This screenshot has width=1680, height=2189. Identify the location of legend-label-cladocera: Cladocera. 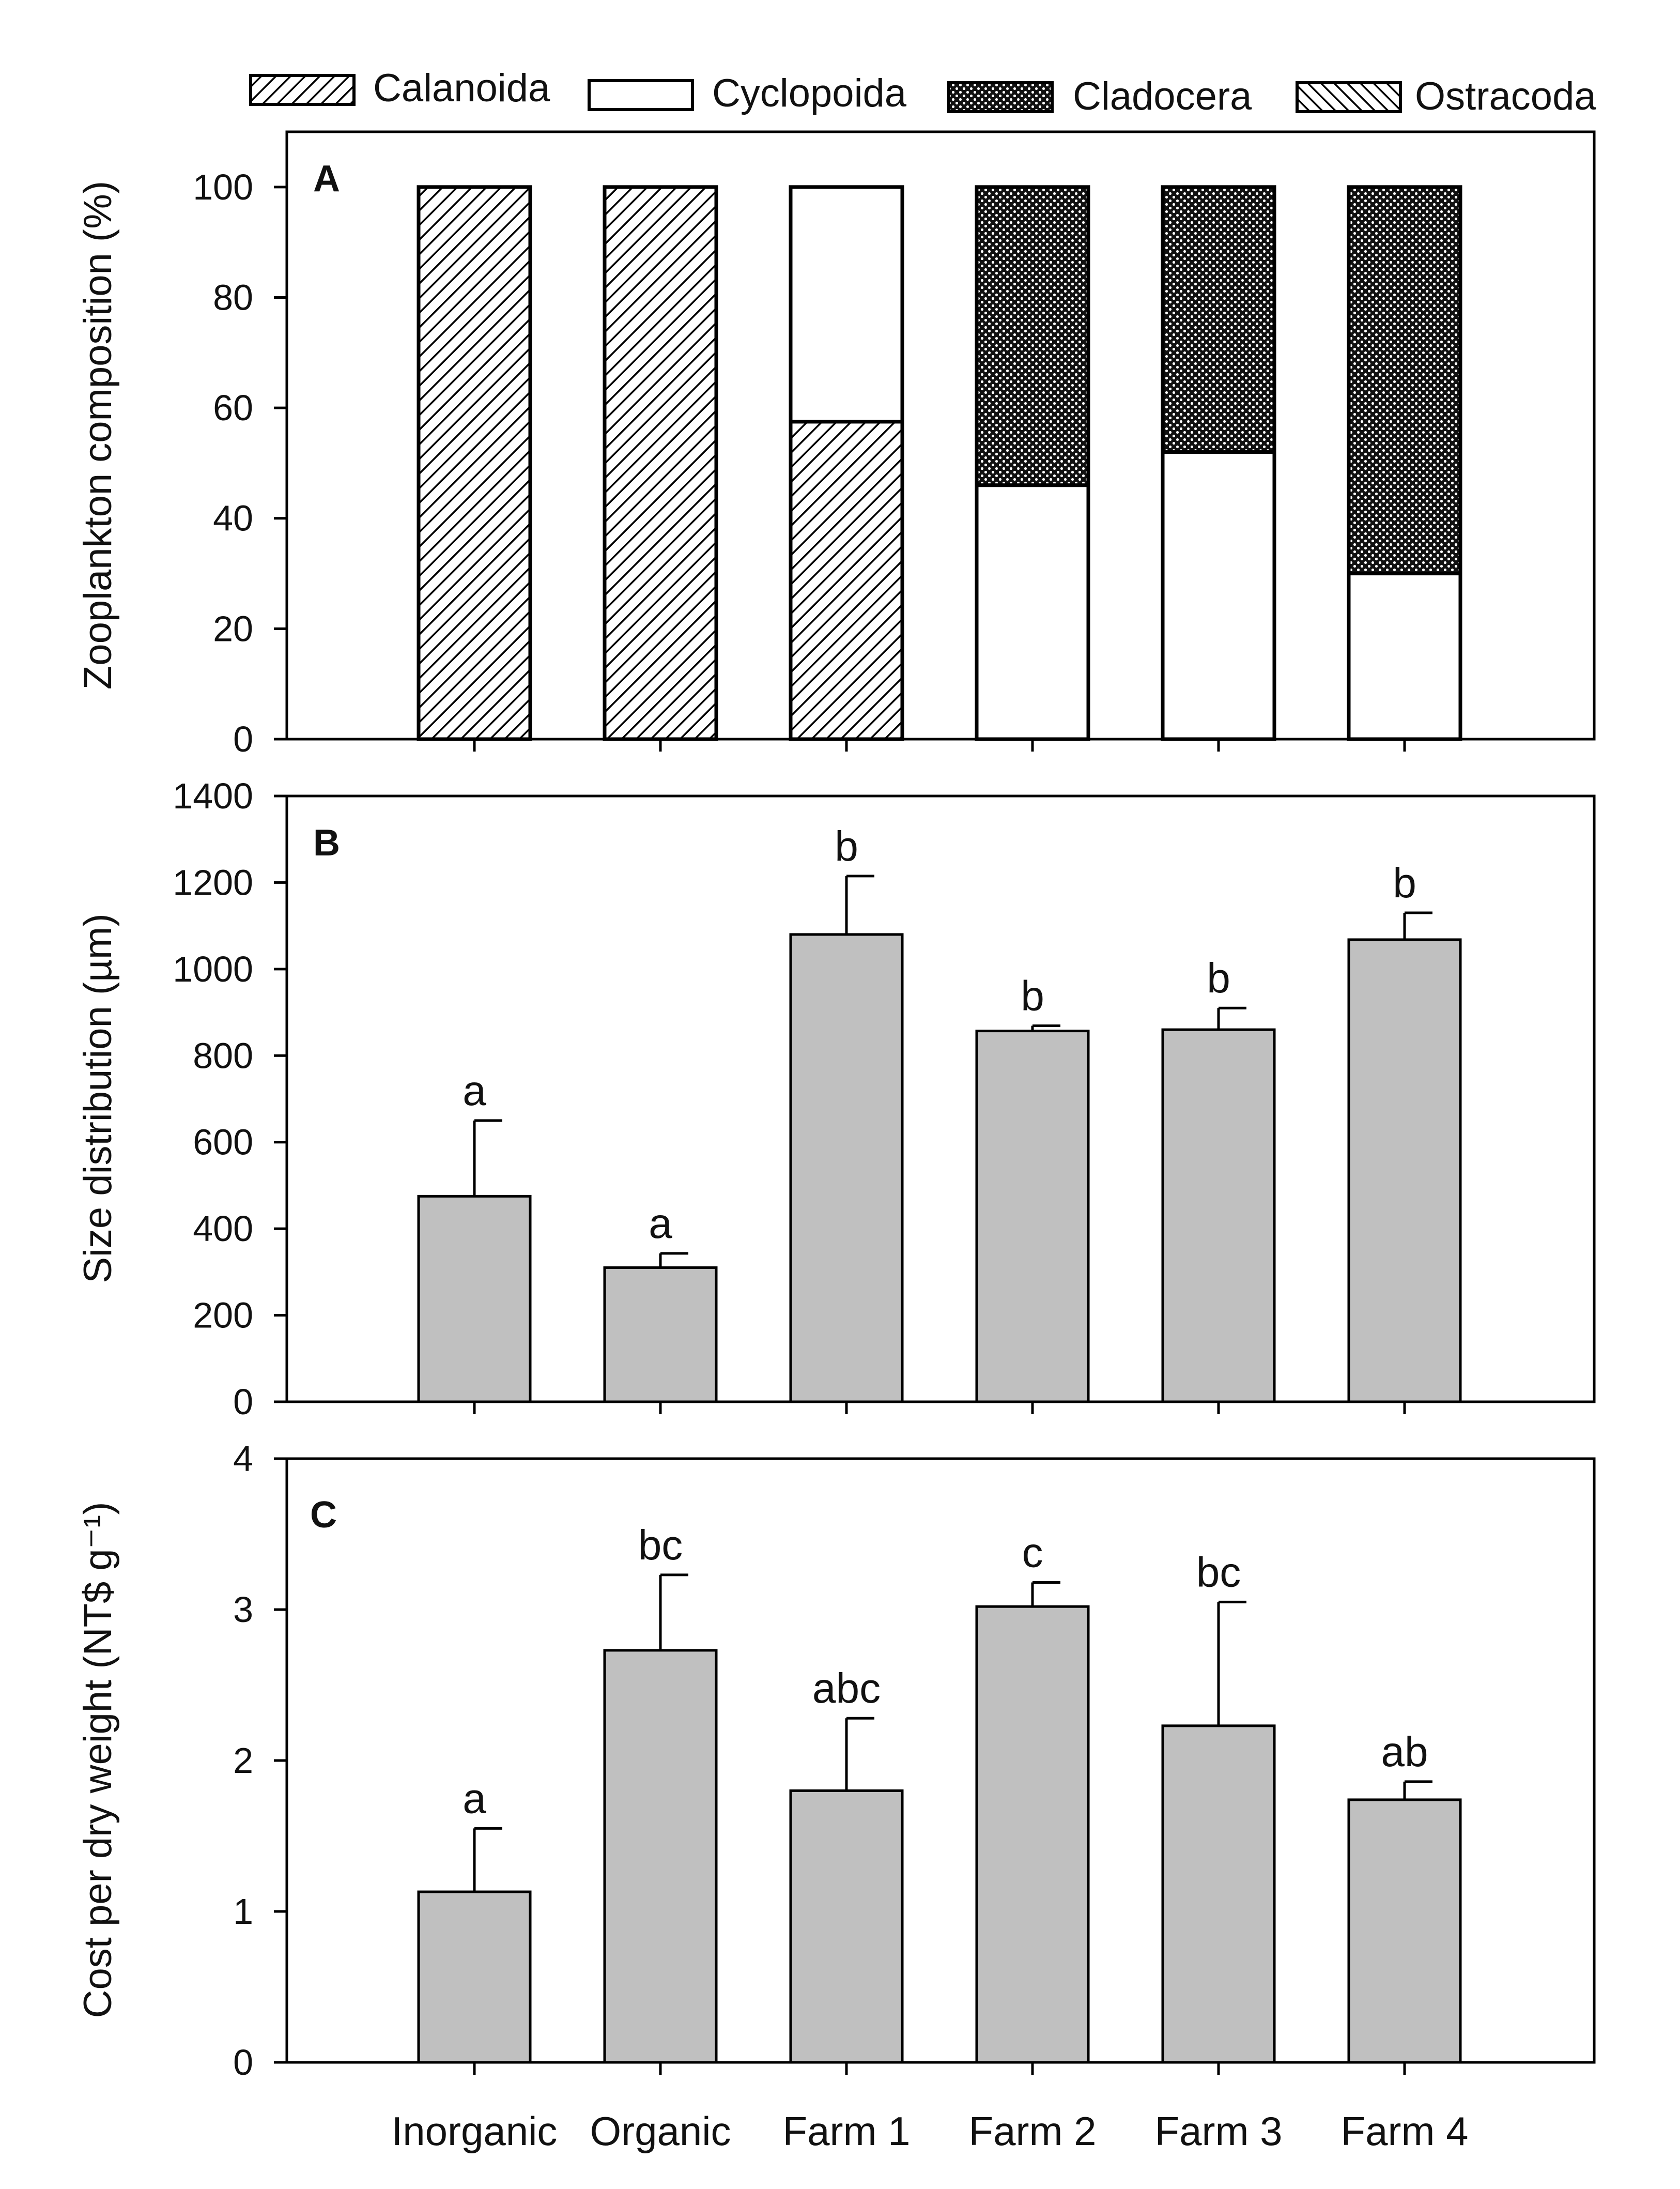
(1162, 96).